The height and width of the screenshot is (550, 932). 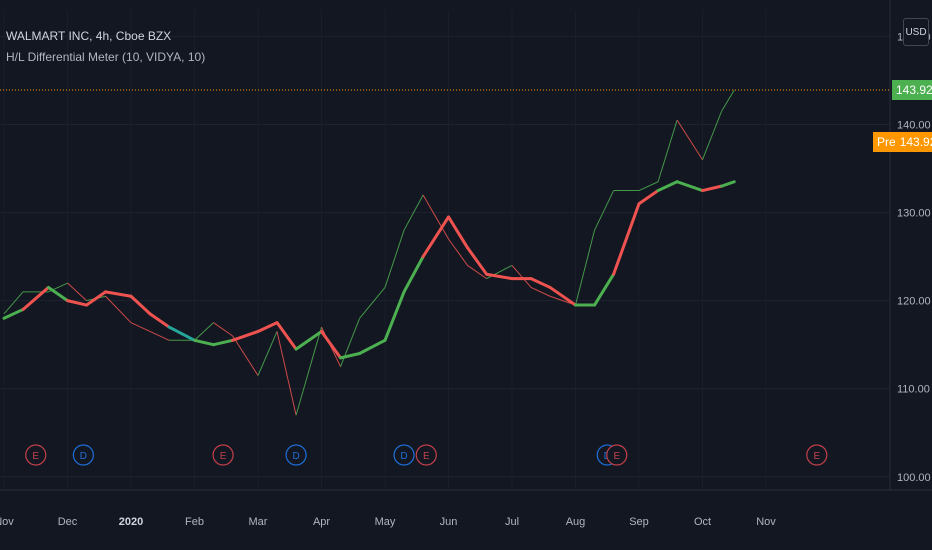 I want to click on x-tick-label: Dec, so click(x=68, y=522).